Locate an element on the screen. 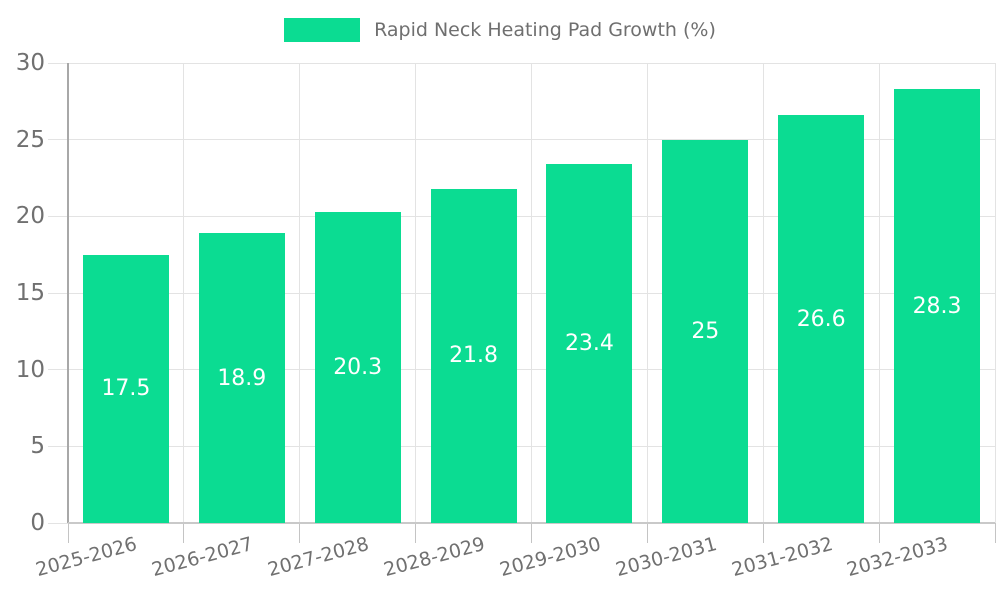  bar-value-label: 18.9 is located at coordinates (242, 378).